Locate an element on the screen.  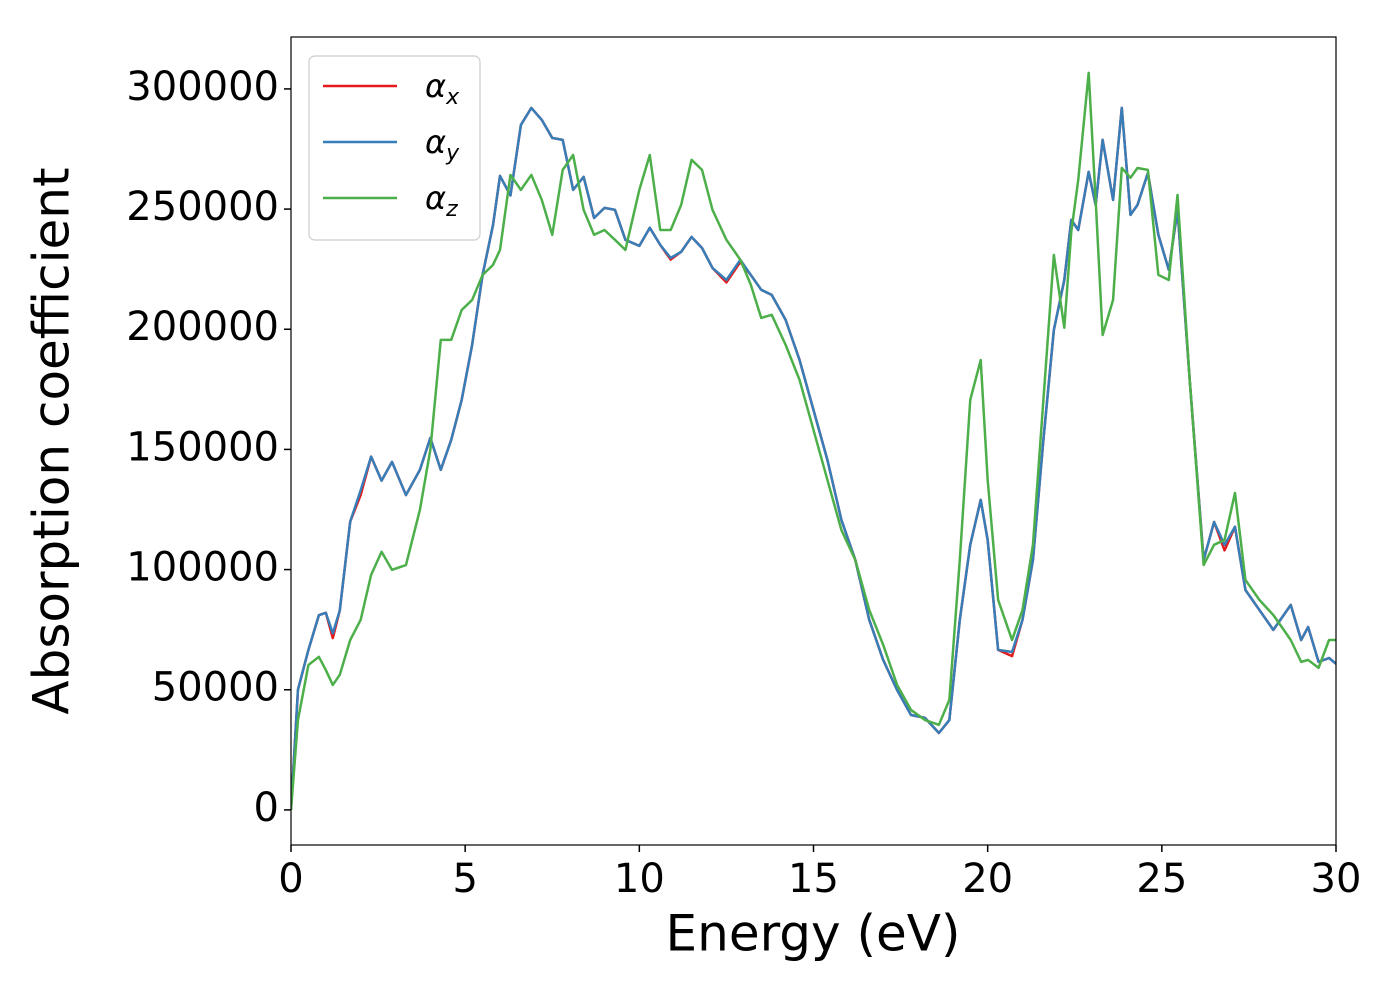
legend-box is located at coordinates (394, 148).